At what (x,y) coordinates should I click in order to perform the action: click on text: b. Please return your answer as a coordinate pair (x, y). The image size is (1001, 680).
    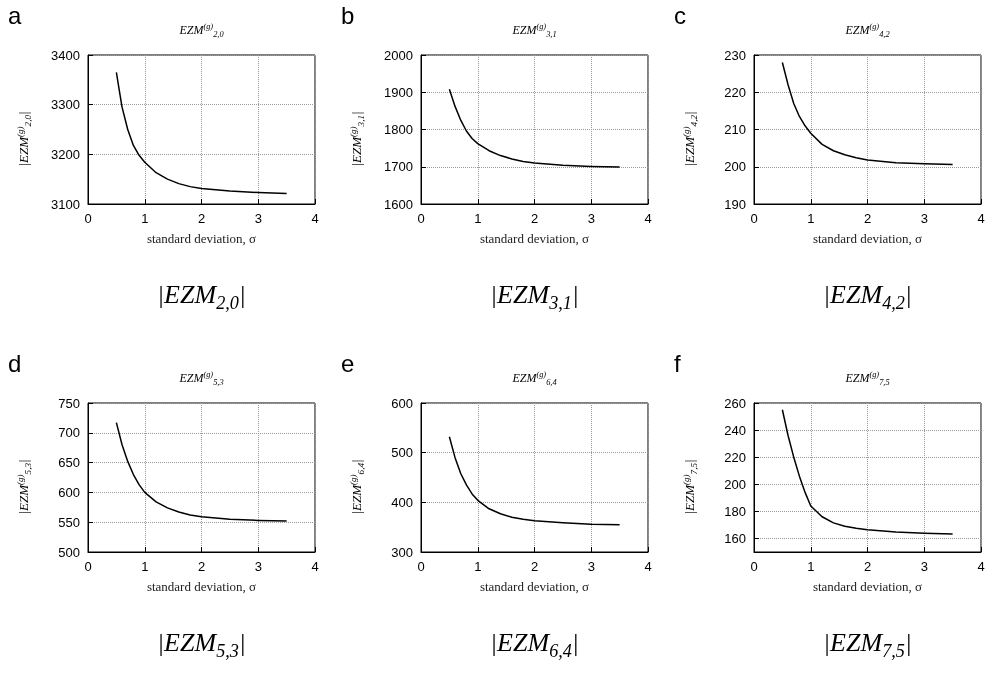
    Looking at the image, I should click on (348, 16).